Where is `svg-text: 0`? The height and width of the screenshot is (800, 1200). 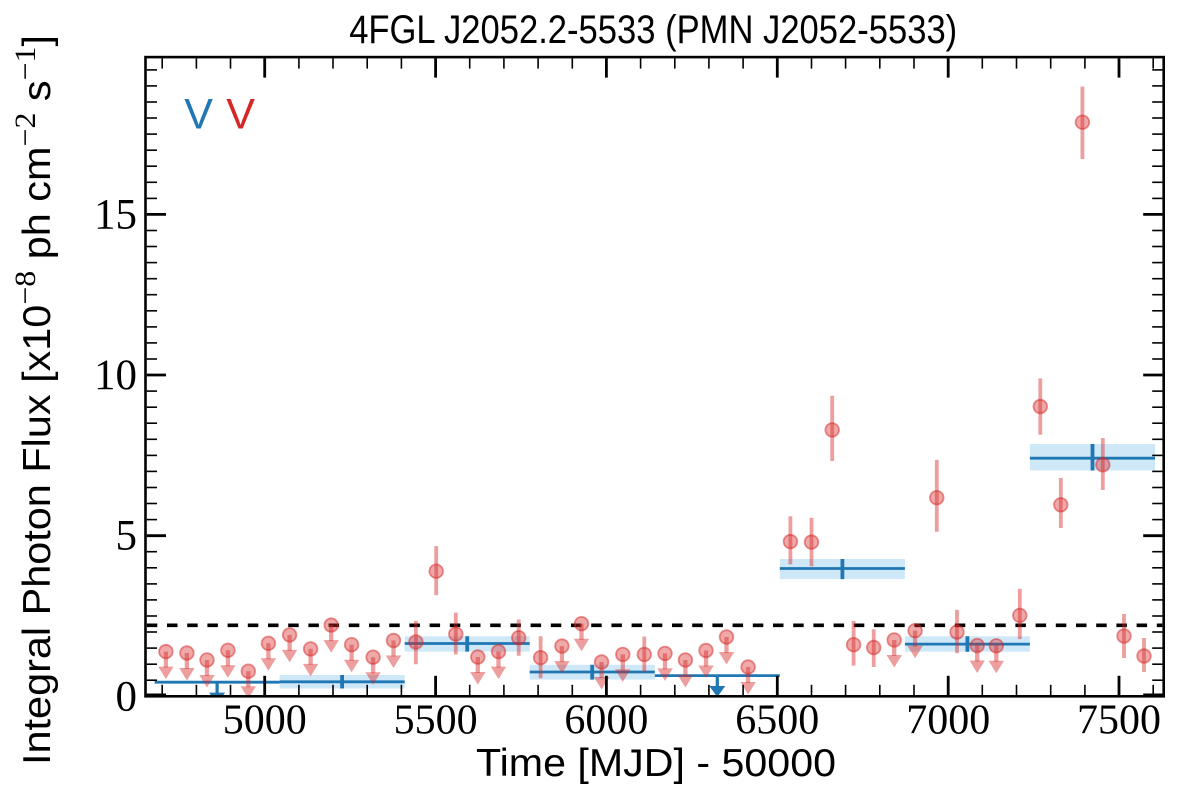
svg-text: 0 is located at coordinates (127, 696).